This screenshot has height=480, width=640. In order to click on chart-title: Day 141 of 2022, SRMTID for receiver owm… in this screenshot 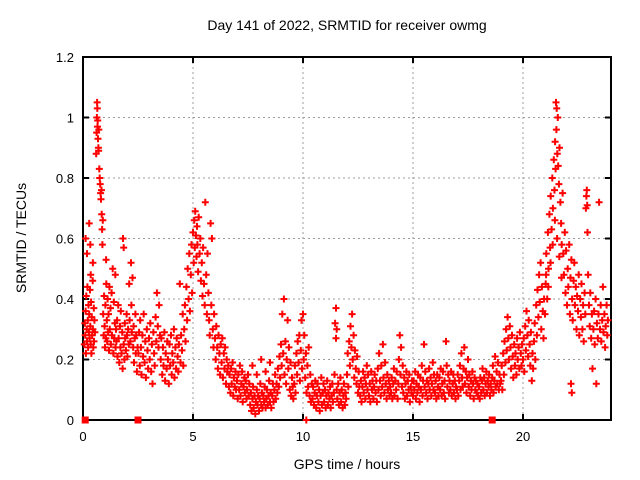, I will do `click(347, 25)`.